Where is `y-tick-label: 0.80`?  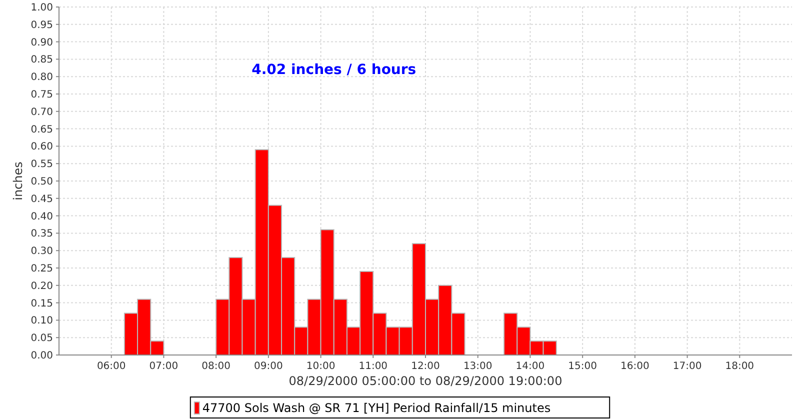 y-tick-label: 0.80 is located at coordinates (41, 78).